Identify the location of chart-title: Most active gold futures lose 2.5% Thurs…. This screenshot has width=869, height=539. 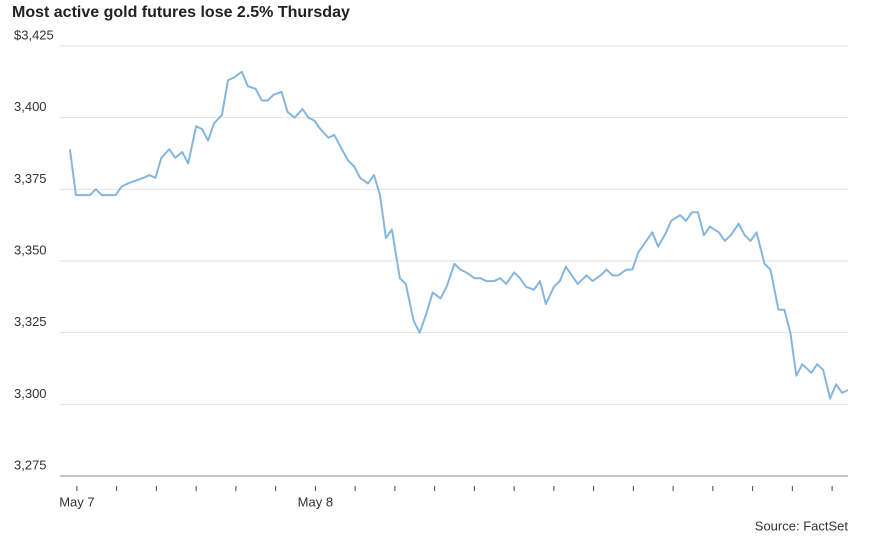
(181, 12).